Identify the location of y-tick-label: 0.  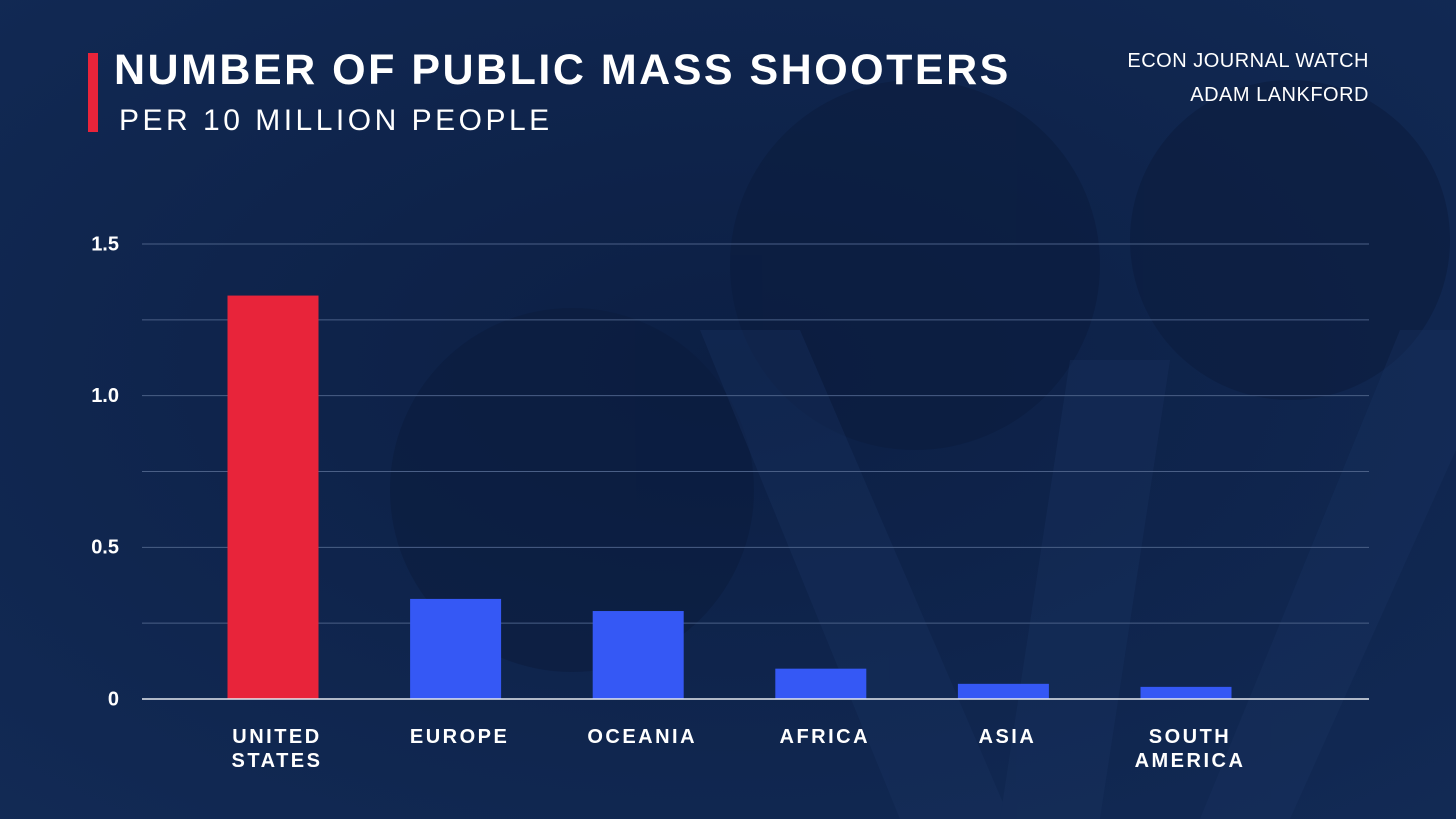
(113, 699).